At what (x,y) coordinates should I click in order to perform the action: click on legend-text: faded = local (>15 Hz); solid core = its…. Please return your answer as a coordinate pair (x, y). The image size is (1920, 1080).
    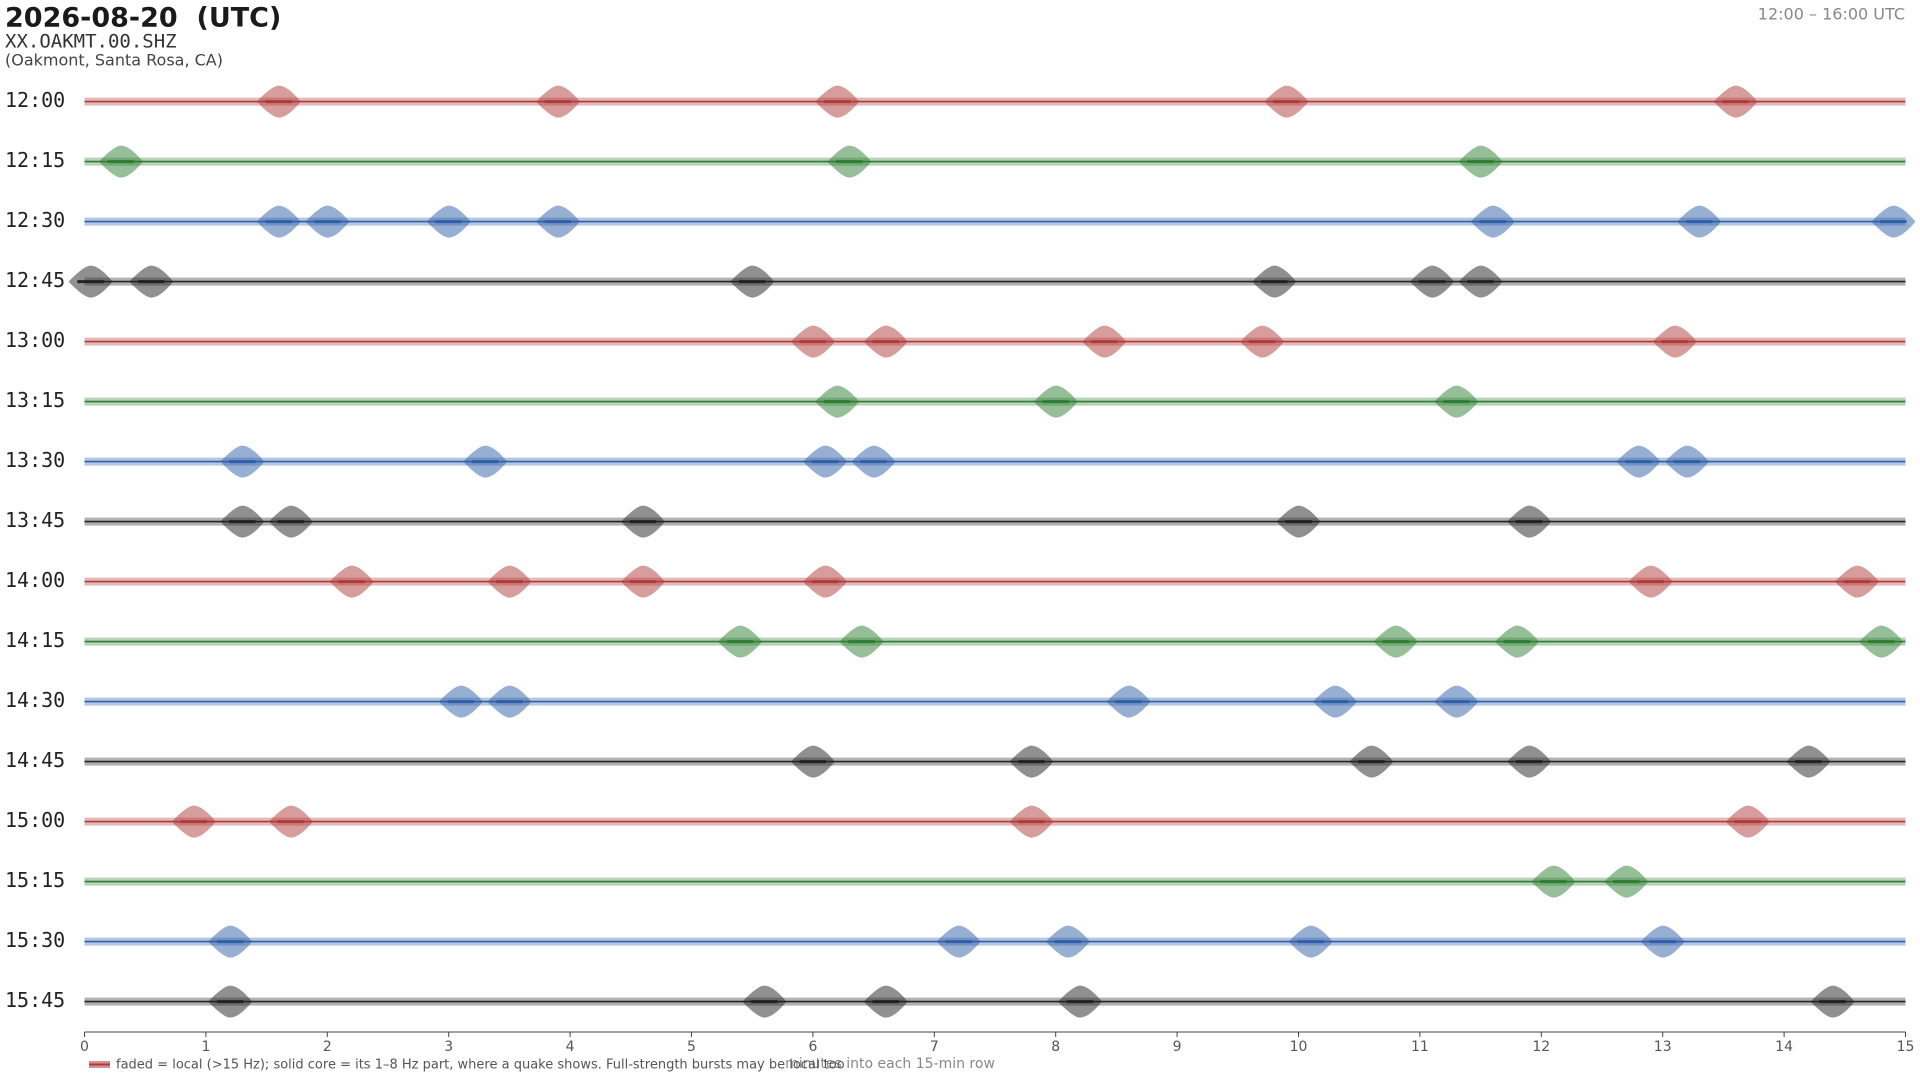
    Looking at the image, I should click on (480, 1065).